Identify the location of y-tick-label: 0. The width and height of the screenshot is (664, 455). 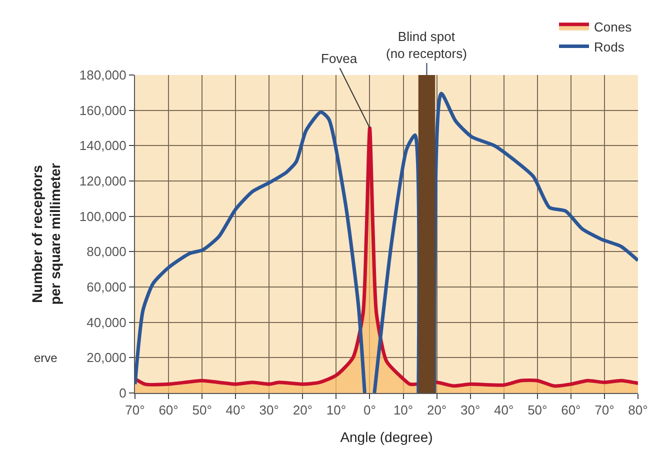
(122, 393).